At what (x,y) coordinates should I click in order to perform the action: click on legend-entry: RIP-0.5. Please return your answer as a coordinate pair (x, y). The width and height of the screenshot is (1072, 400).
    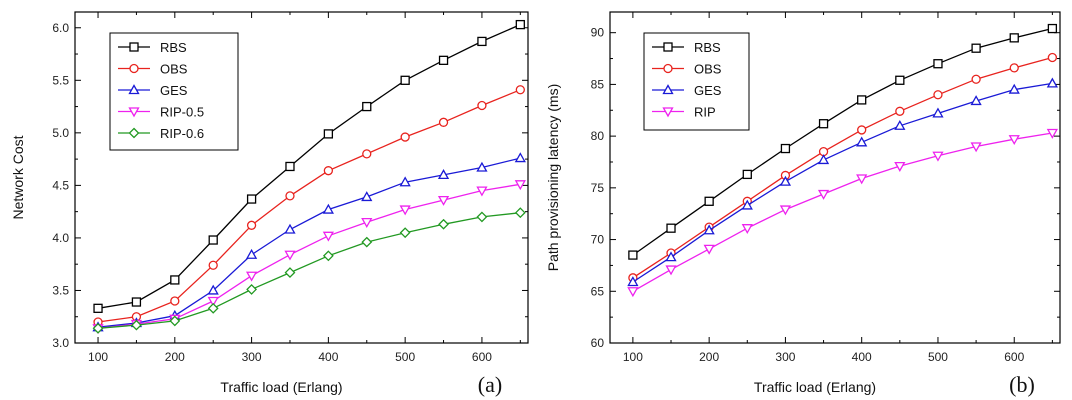
    Looking at the image, I should click on (182, 112).